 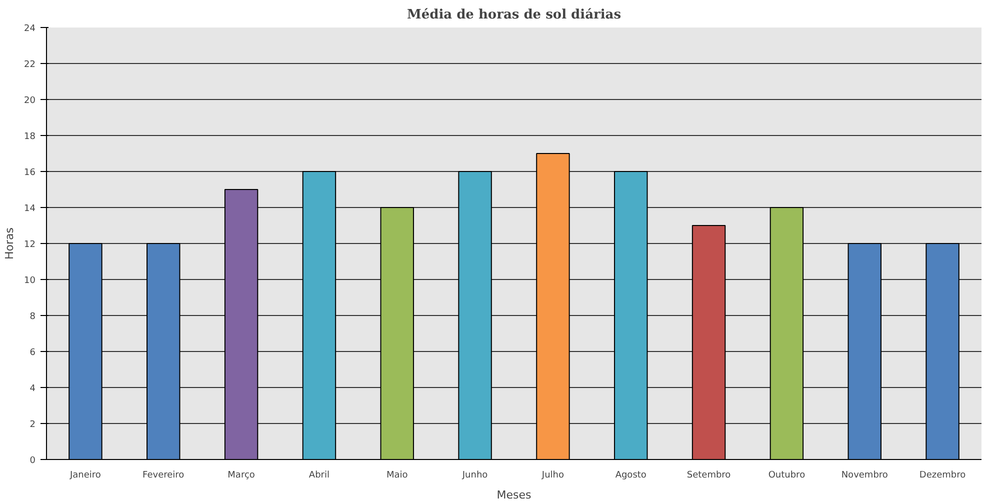 What do you see at coordinates (397, 475) in the screenshot?
I see `x-tick-label: Maio` at bounding box center [397, 475].